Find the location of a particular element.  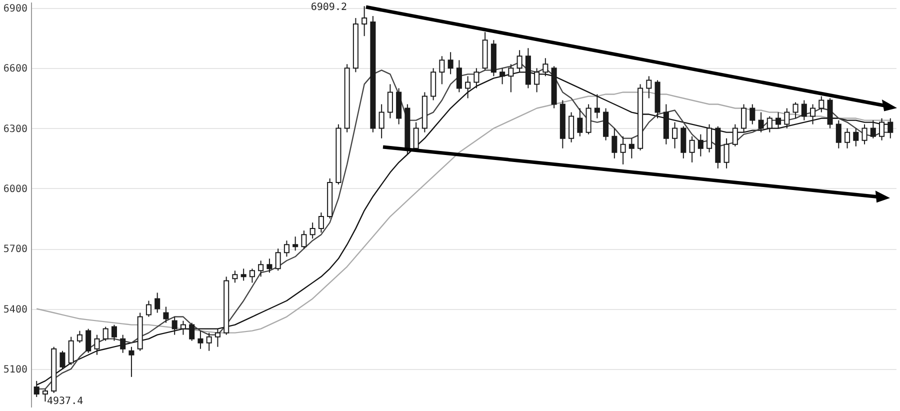

annotation: 6909.2 is located at coordinates (328, 7).